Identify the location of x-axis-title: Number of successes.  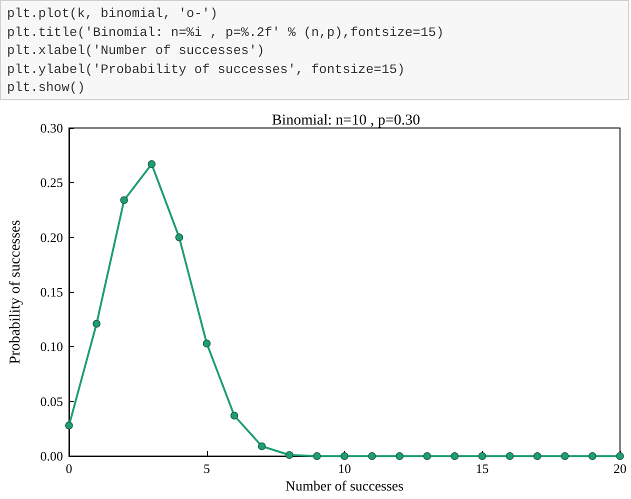
(344, 487).